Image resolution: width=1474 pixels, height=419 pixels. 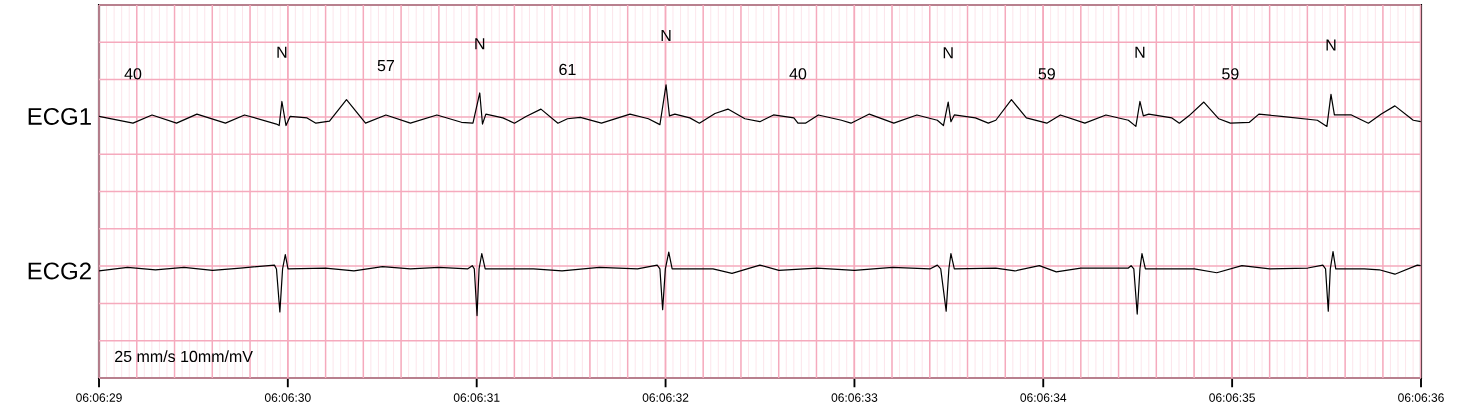 What do you see at coordinates (99, 397) in the screenshot?
I see `x-tick-label: 06:06:29` at bounding box center [99, 397].